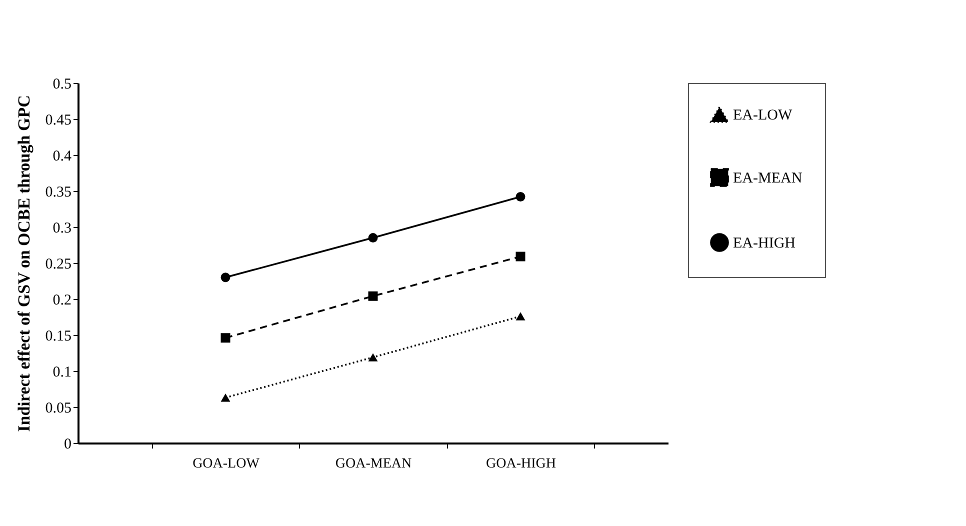 The image size is (966, 526). What do you see at coordinates (521, 464) in the screenshot?
I see `x-tick-label: GOA-HIGH` at bounding box center [521, 464].